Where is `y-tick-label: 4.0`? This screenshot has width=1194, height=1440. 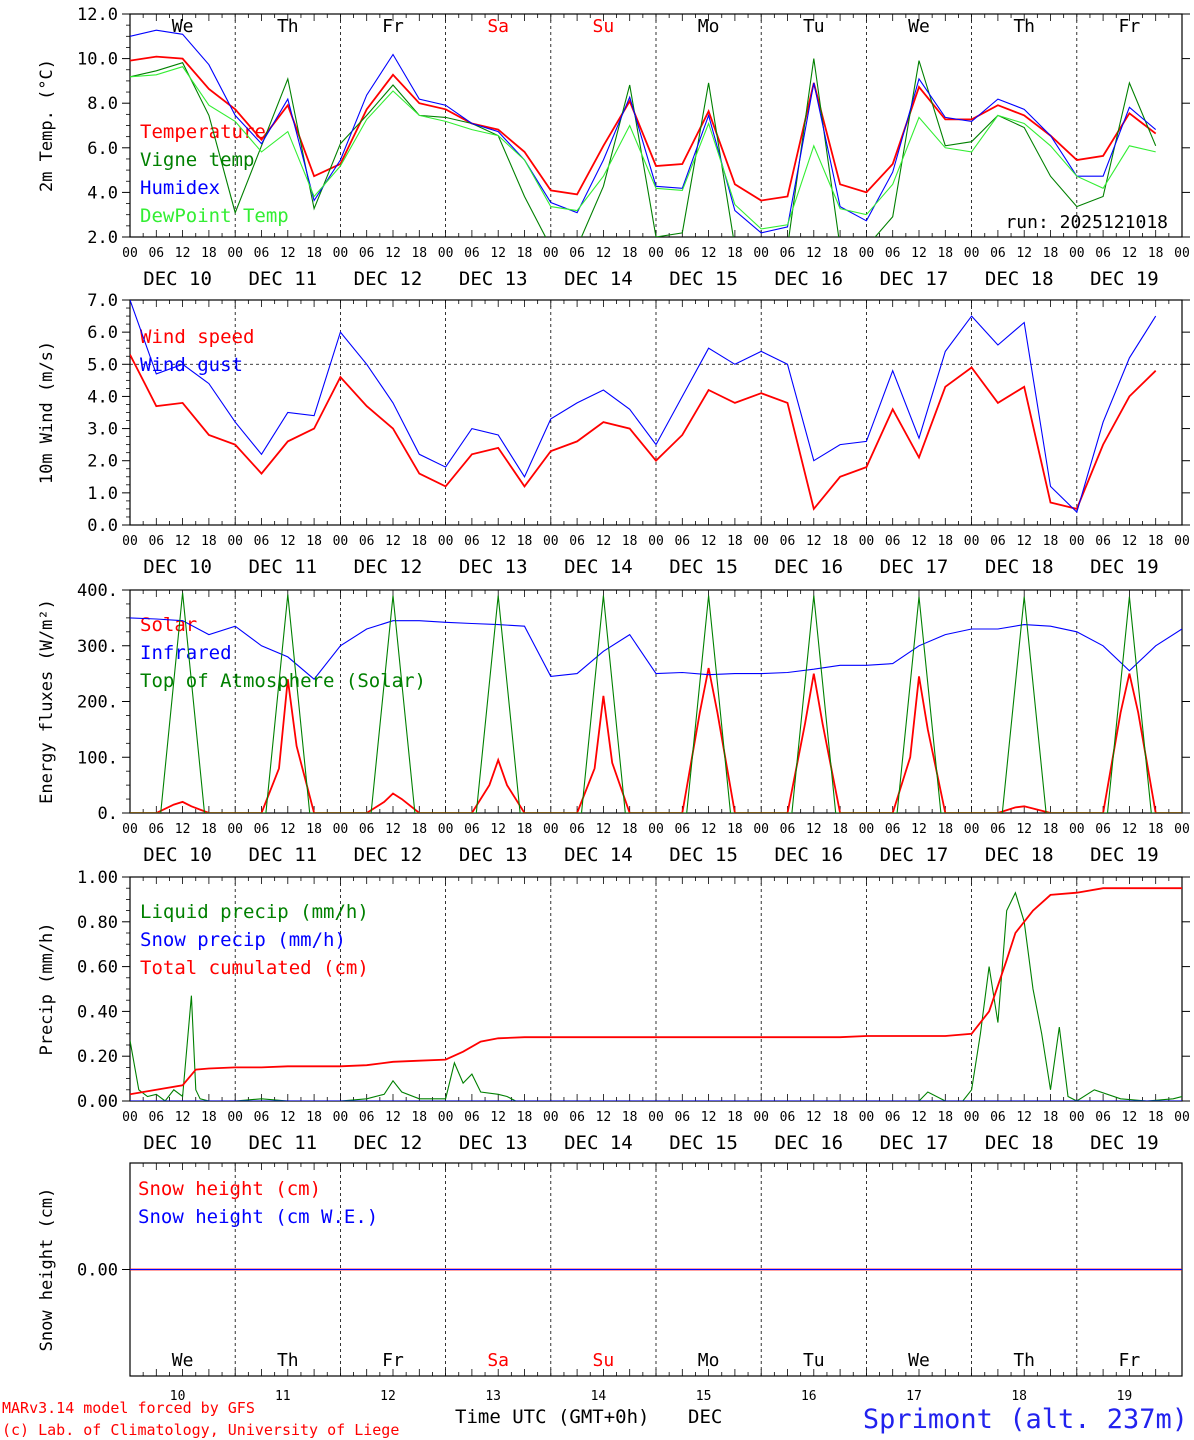
y-tick-label: 4.0 is located at coordinates (102, 193).